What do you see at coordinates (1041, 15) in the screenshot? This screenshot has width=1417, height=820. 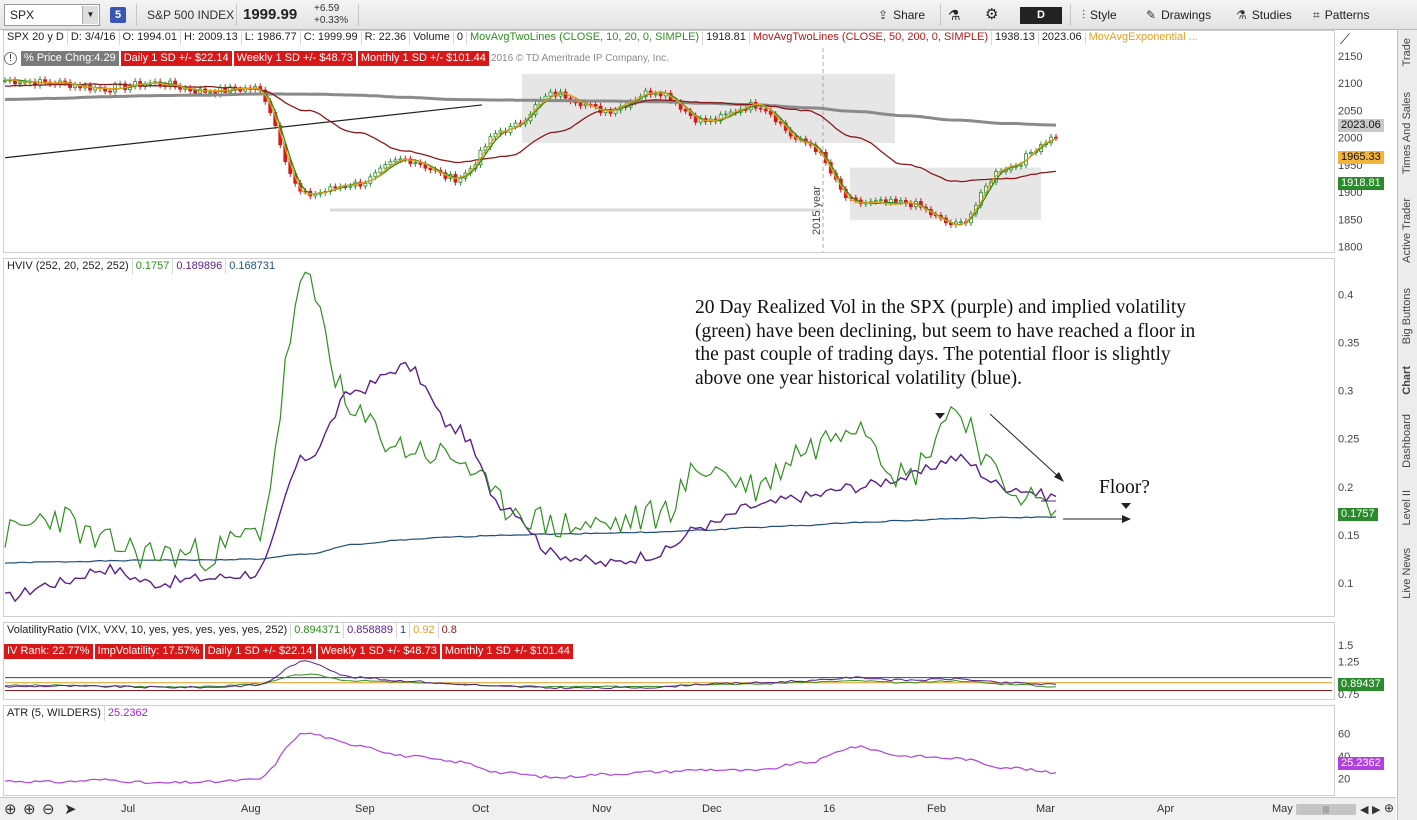 I see `aggregation-period-button: D` at bounding box center [1041, 15].